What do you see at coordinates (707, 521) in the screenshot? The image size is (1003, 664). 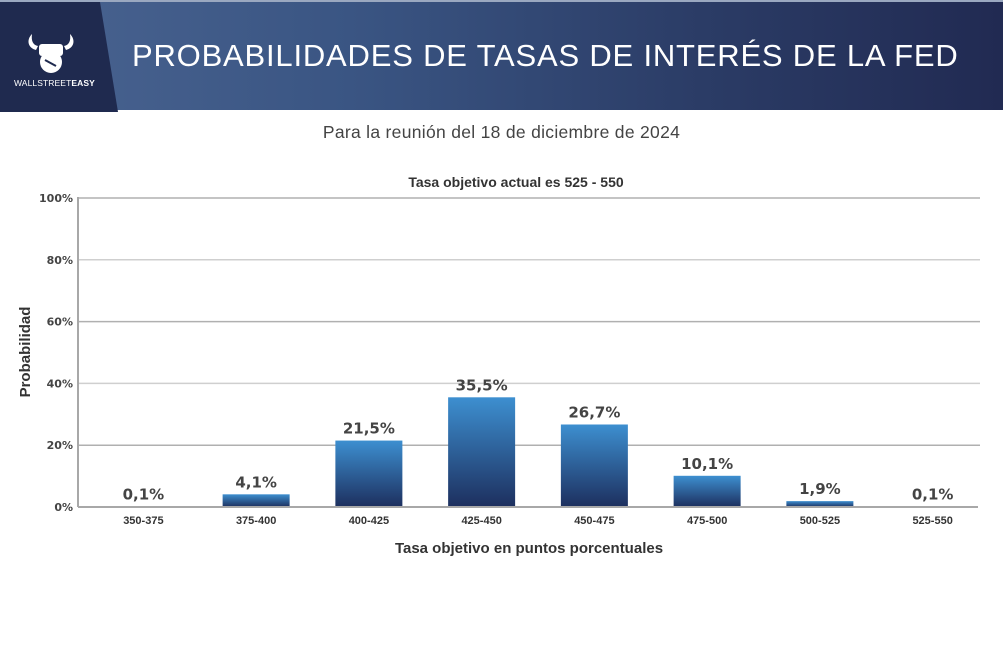 I see `x-tick-label: 475-500` at bounding box center [707, 521].